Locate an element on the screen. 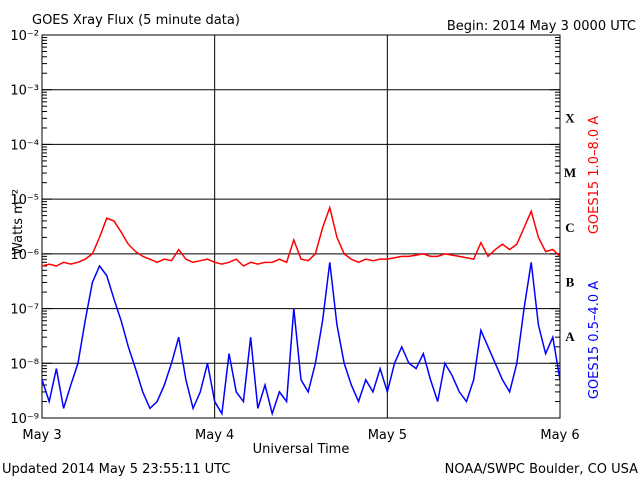 The image size is (640, 480). class-label: C is located at coordinates (569, 227).